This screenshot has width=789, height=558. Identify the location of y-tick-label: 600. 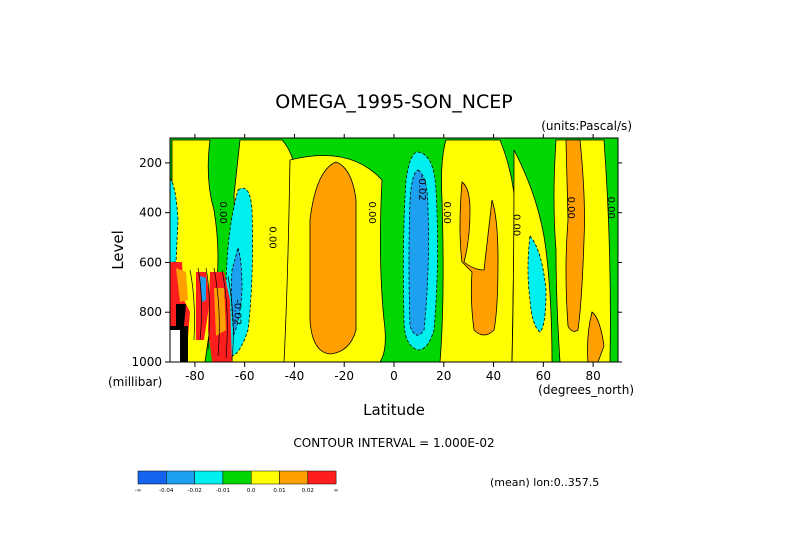
(150, 262).